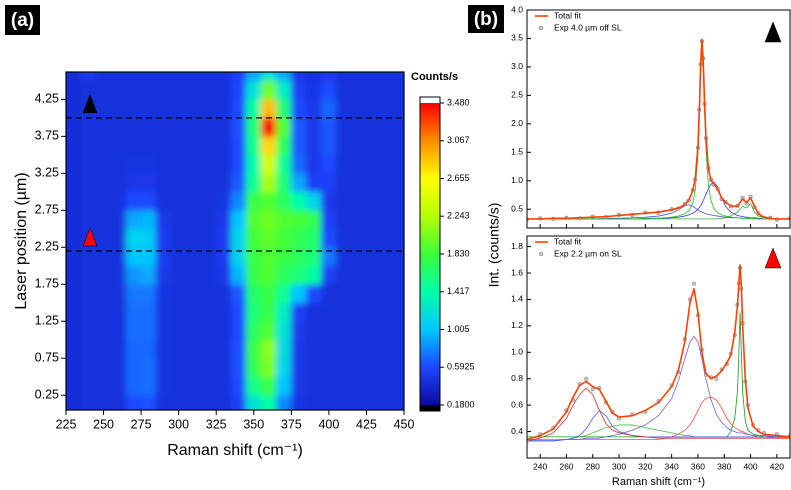 Image resolution: width=791 pixels, height=490 pixels. Describe the element at coordinates (517, 299) in the screenshot. I see `y-tick-label: 1.4` at that location.